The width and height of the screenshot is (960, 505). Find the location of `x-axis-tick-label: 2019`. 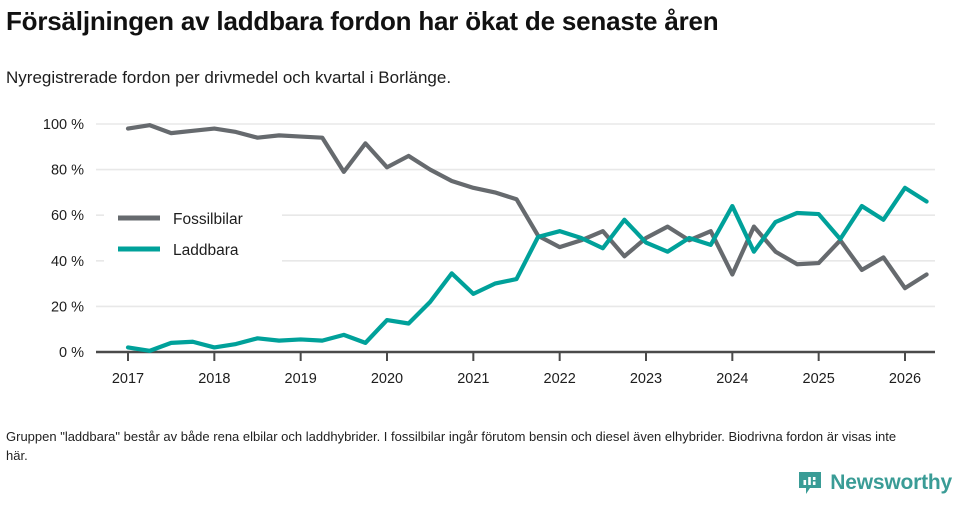

x-axis-tick-label: 2019 is located at coordinates (301, 379).